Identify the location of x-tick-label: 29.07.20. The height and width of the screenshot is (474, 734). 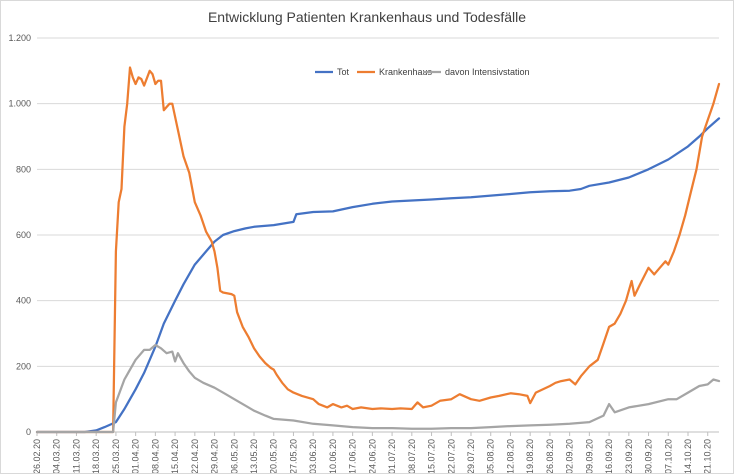
(471, 456).